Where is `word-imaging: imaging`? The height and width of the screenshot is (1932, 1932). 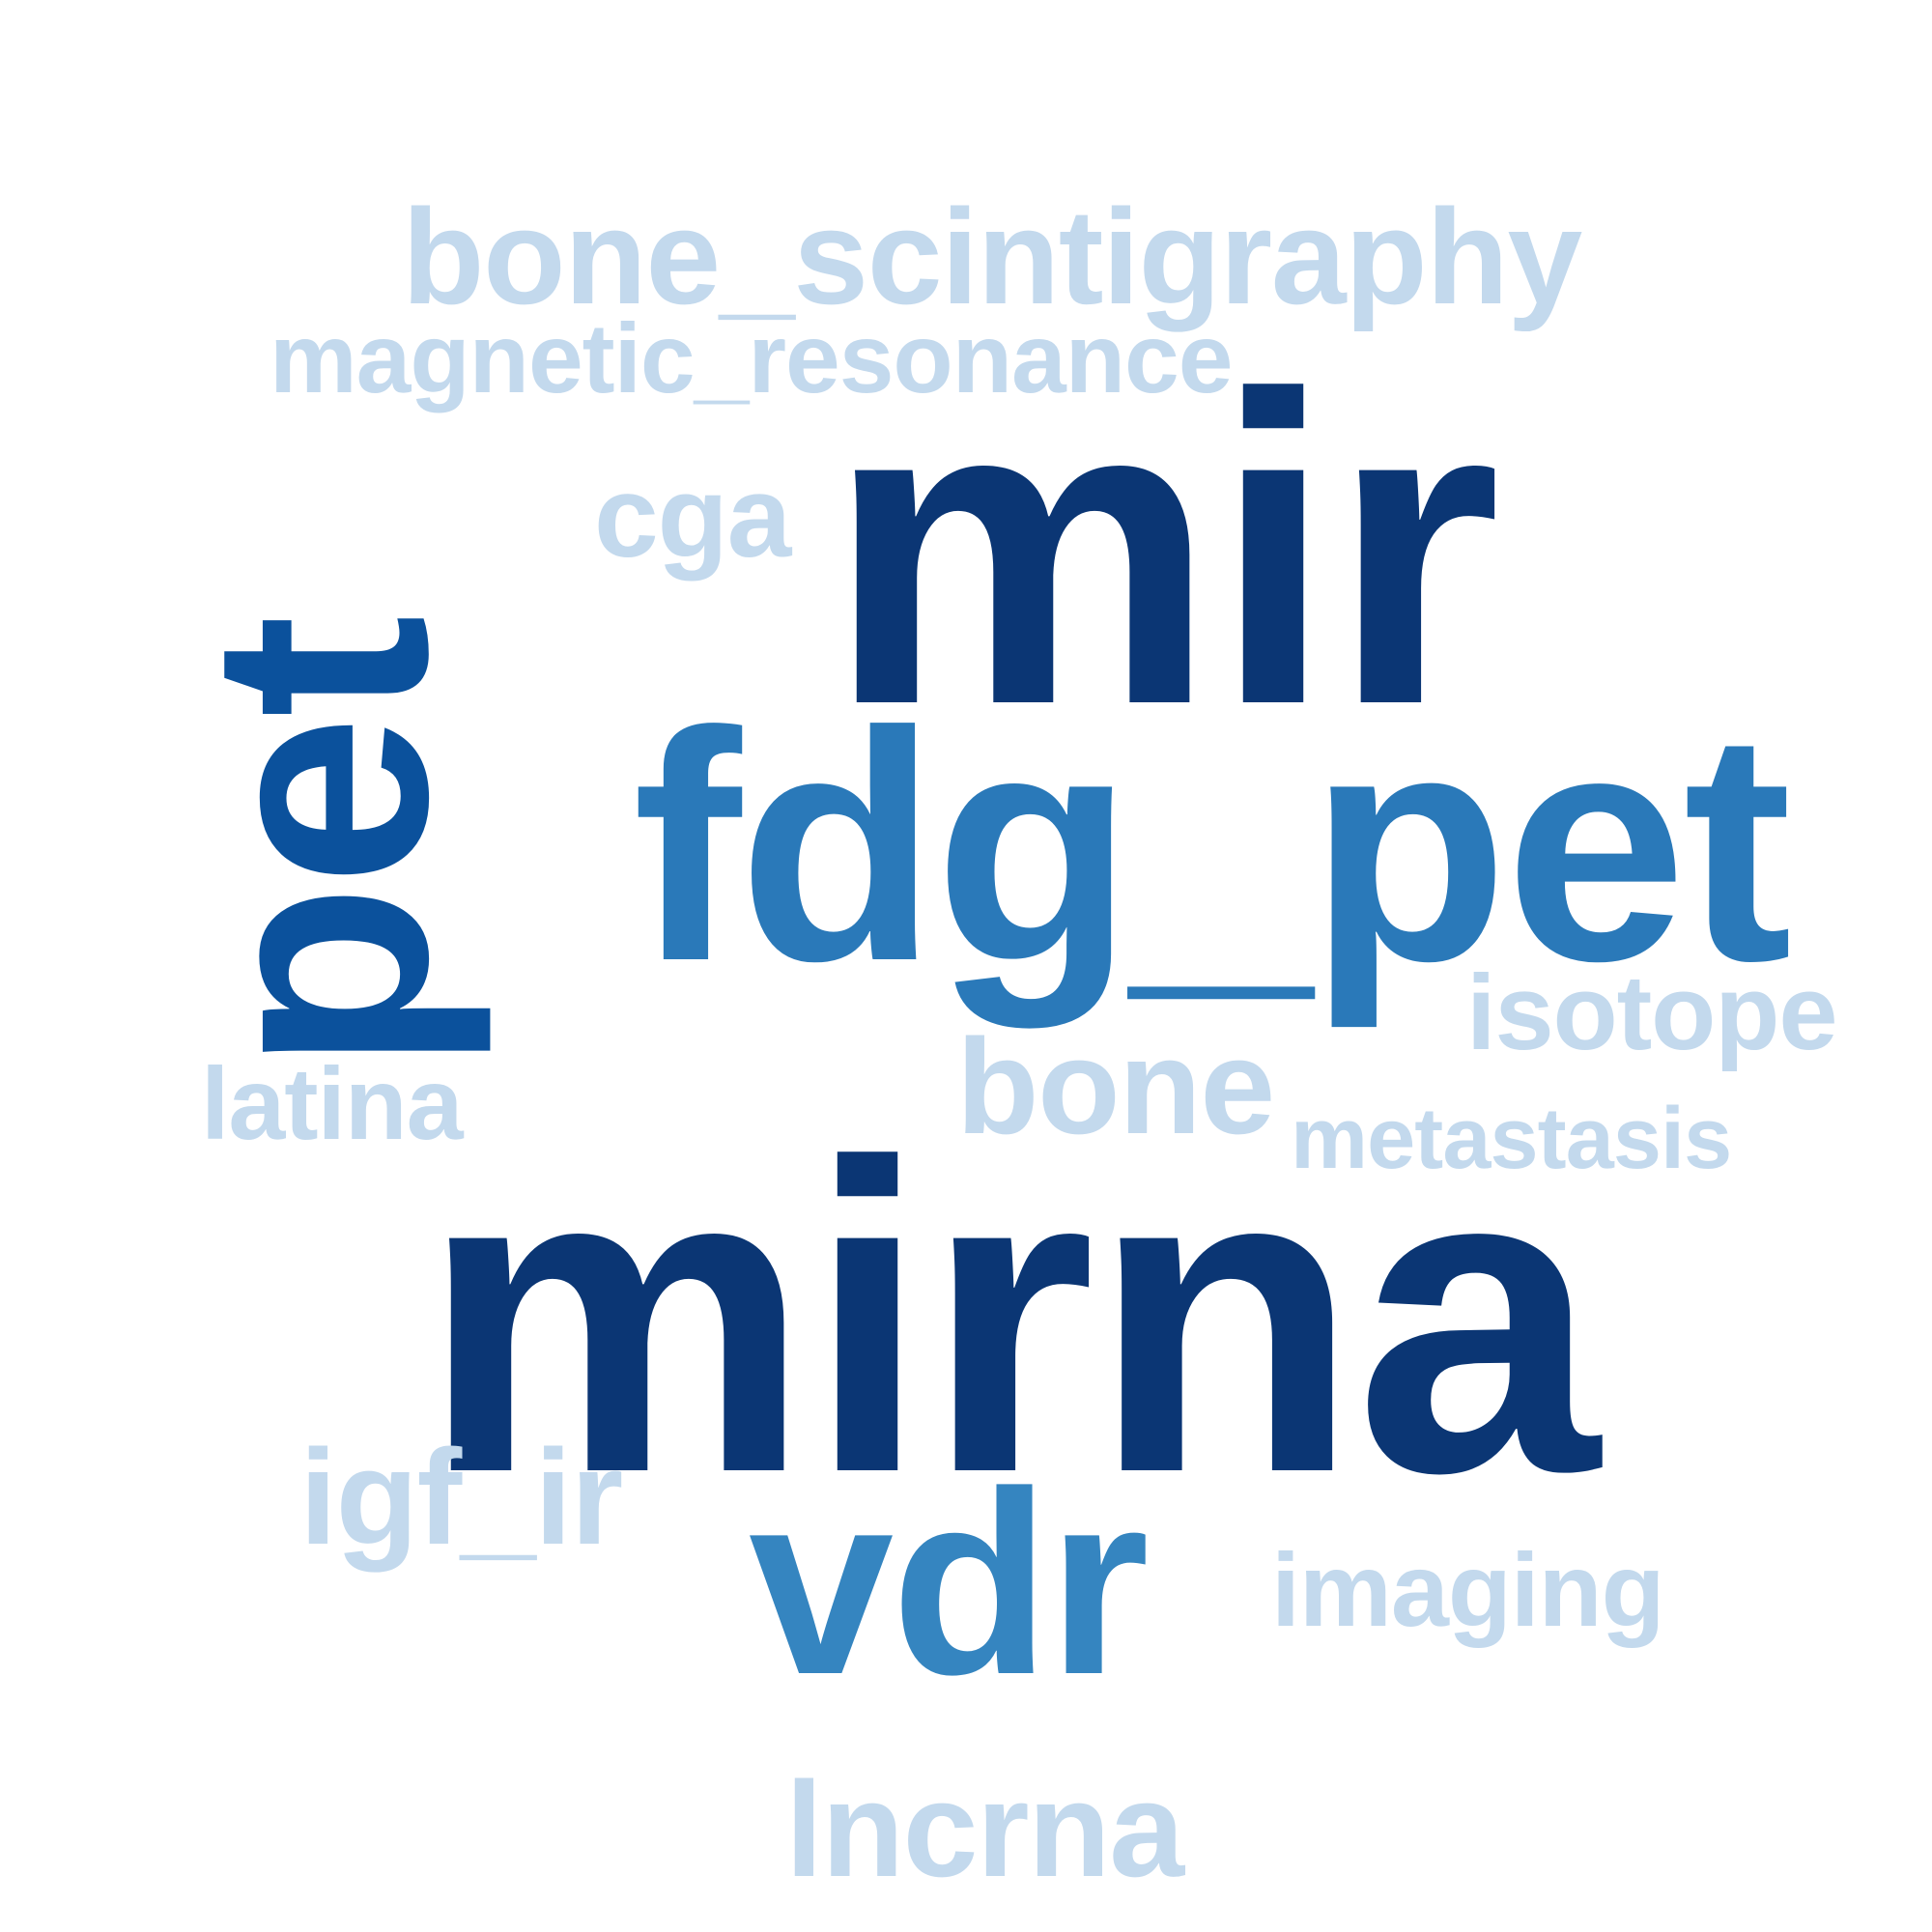 word-imaging: imaging is located at coordinates (1468, 1589).